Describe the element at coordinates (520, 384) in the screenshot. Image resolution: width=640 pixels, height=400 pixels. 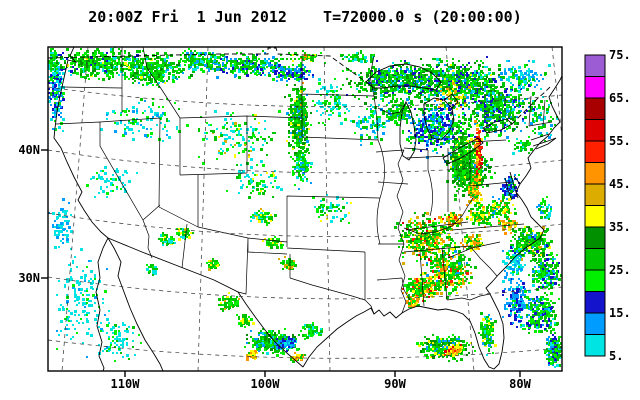
I see `x-tick-label-80W: 80W` at that location.